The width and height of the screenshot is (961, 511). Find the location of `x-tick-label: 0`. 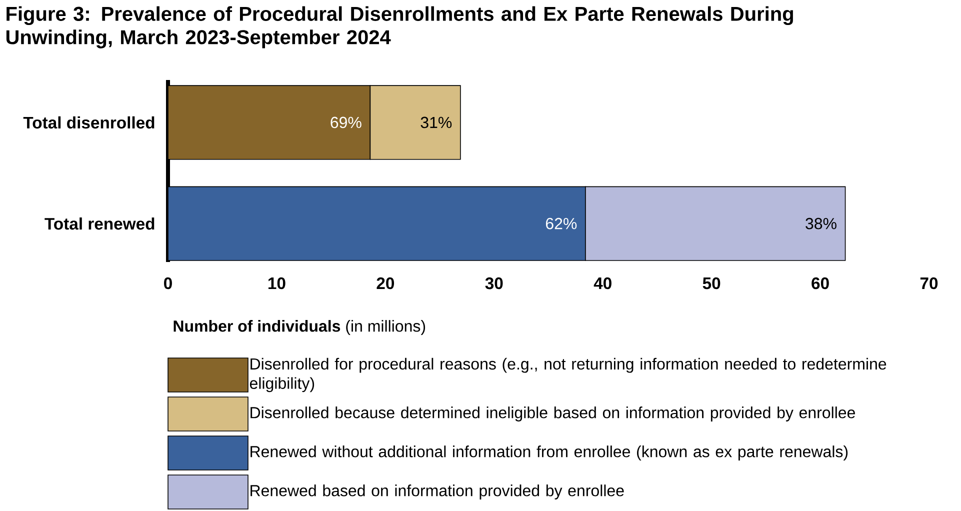

x-tick-label: 0 is located at coordinates (168, 283).